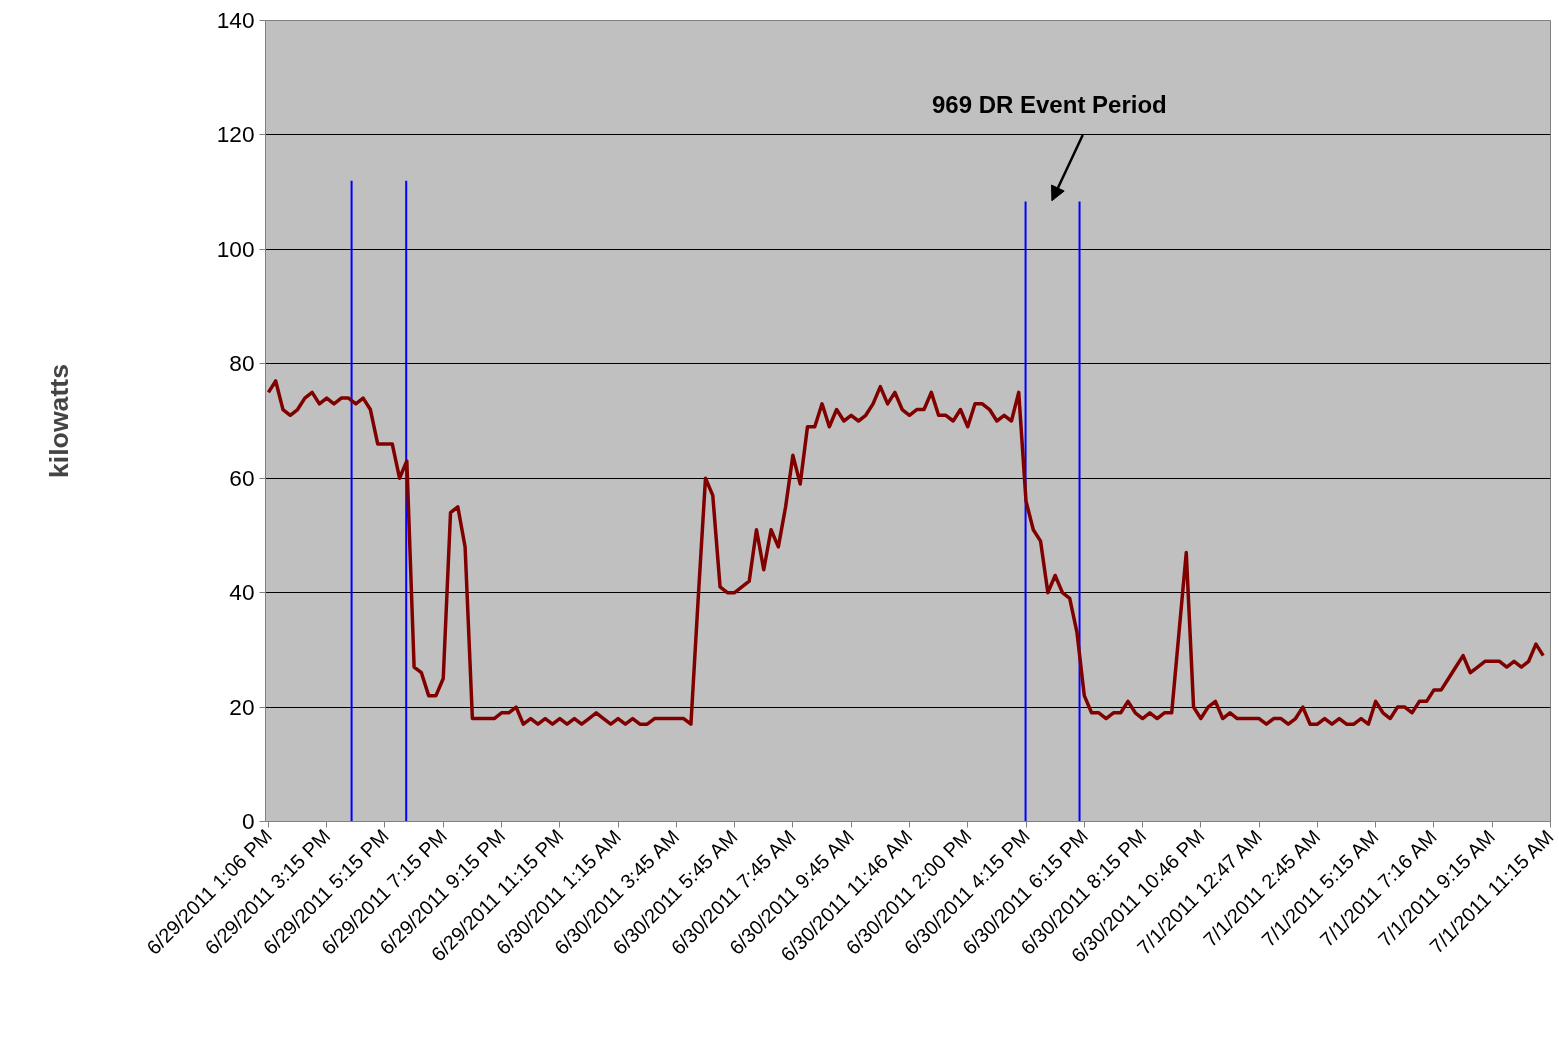 This screenshot has width=1559, height=1043. I want to click on y-tick-label: 20, so click(242, 706).